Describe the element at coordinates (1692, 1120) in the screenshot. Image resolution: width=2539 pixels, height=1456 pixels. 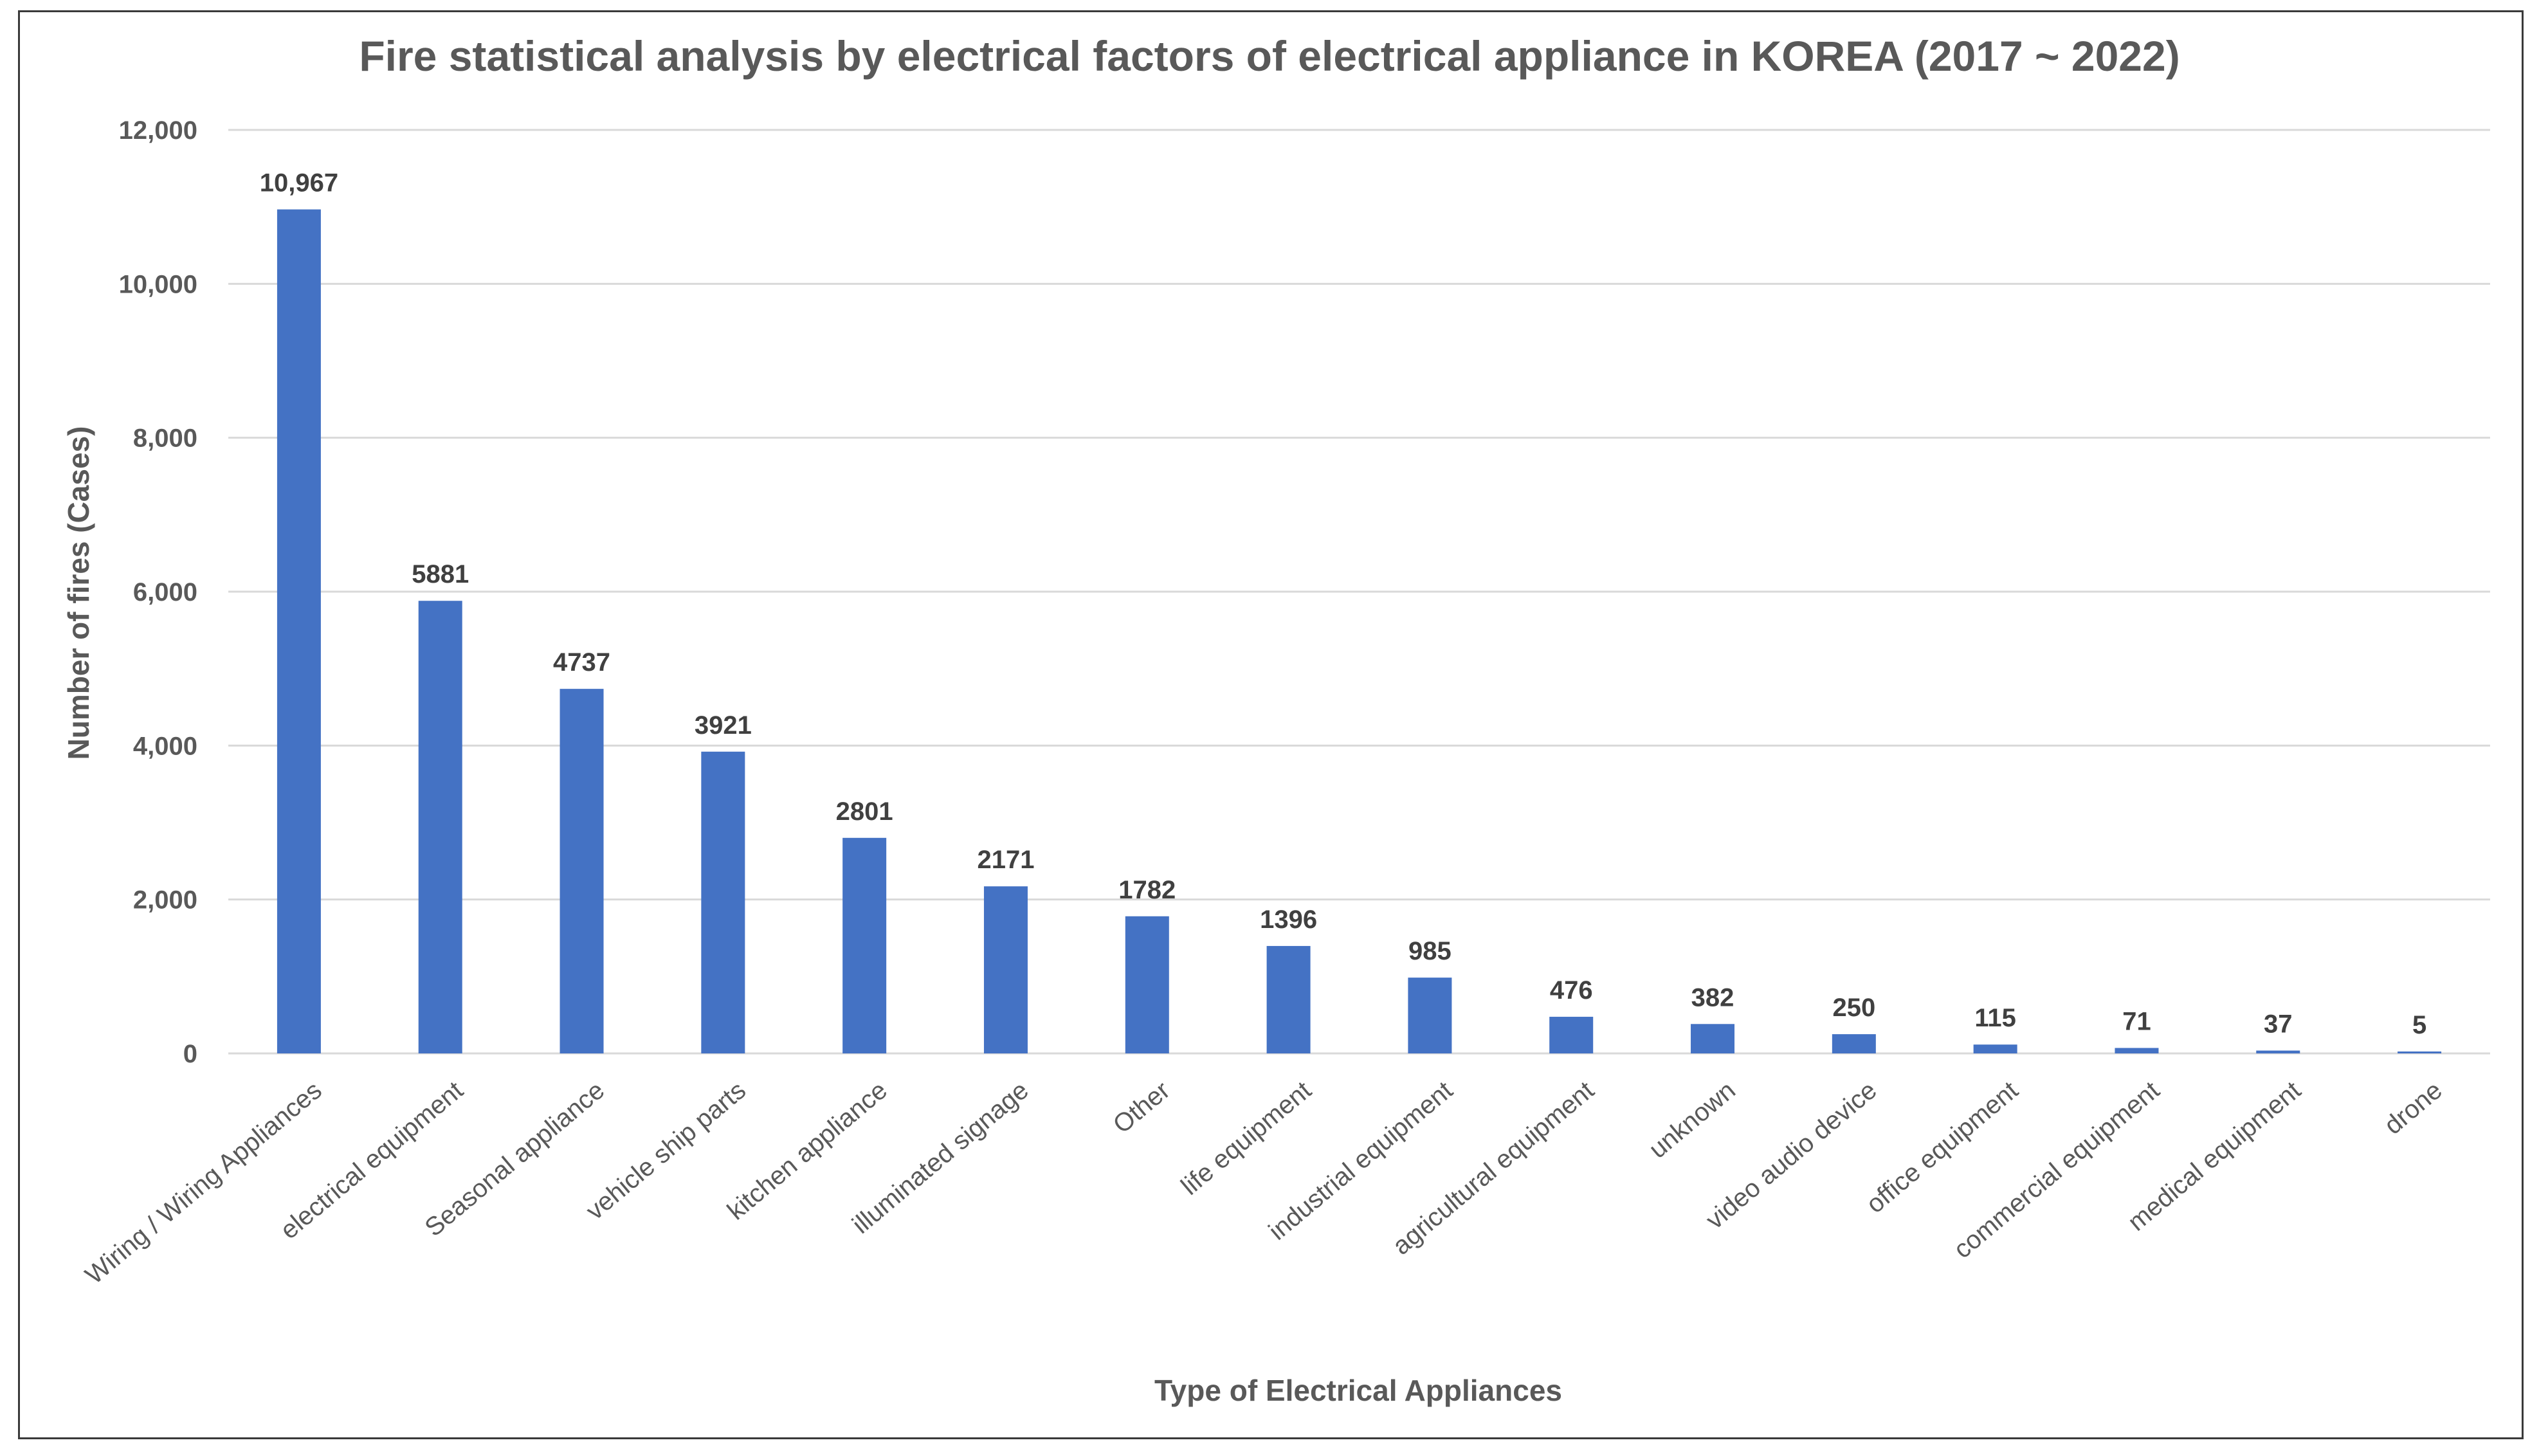
I see `x-category-label: unknown` at that location.